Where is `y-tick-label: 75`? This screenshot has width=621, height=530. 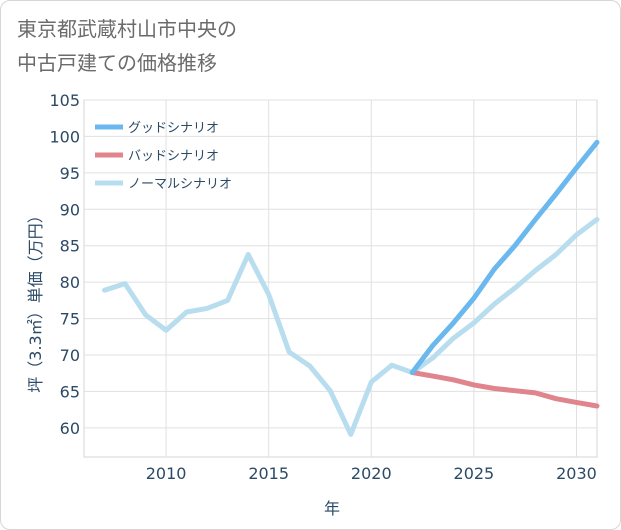
y-tick-label: 75 is located at coordinates (70, 319).